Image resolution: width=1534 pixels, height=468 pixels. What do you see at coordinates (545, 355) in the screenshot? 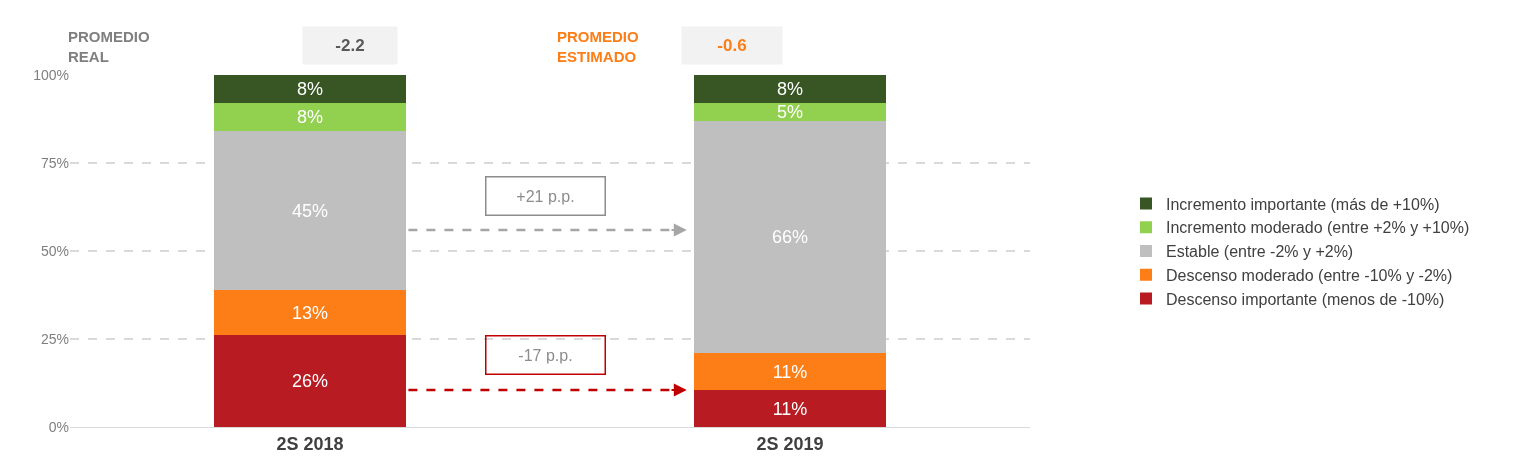
I see `annotation: -17 p.p.` at bounding box center [545, 355].